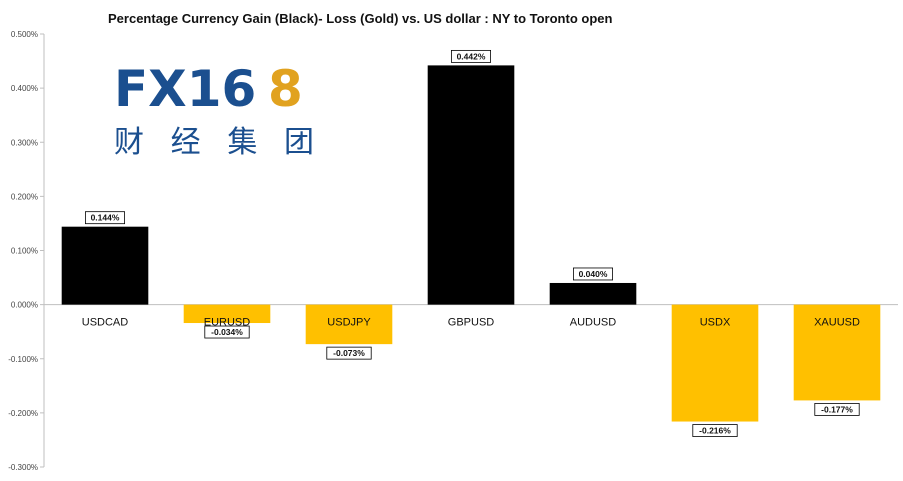 Image resolution: width=903 pixels, height=481 pixels. Describe the element at coordinates (471, 323) in the screenshot. I see `category-label-gbpusd: GBPUSD` at that location.